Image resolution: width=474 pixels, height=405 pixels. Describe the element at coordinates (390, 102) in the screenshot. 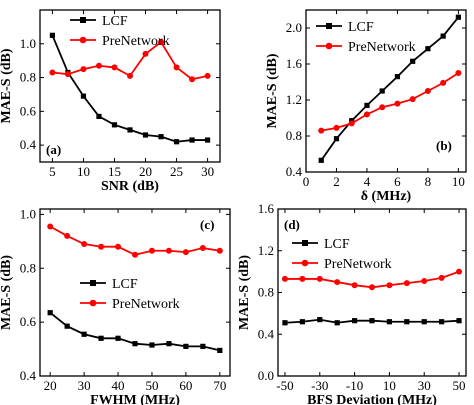

I see `series-line-prenetwork` at that location.